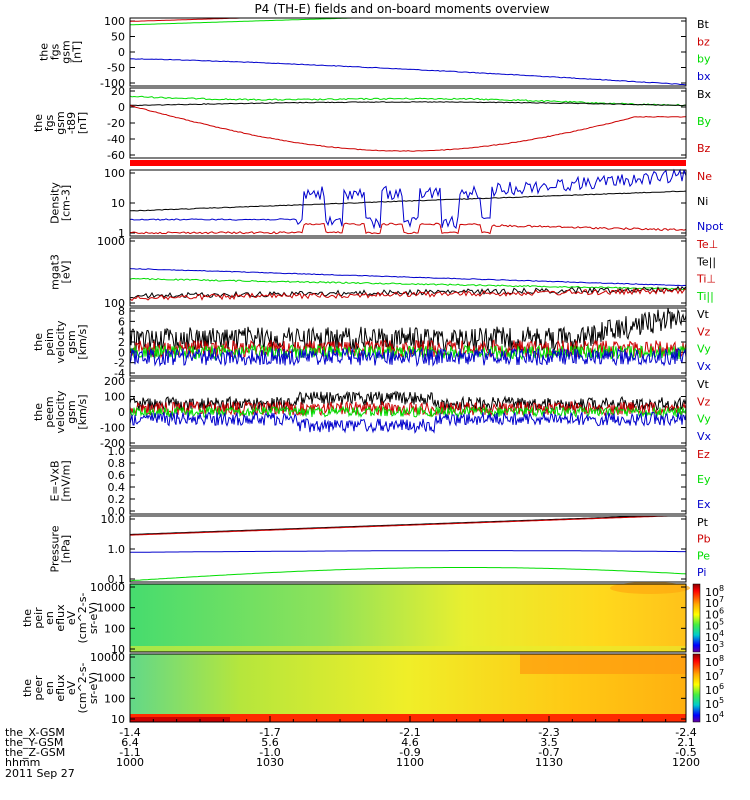  I want to click on colorbar-tick: 10⁶, so click(714, 613).